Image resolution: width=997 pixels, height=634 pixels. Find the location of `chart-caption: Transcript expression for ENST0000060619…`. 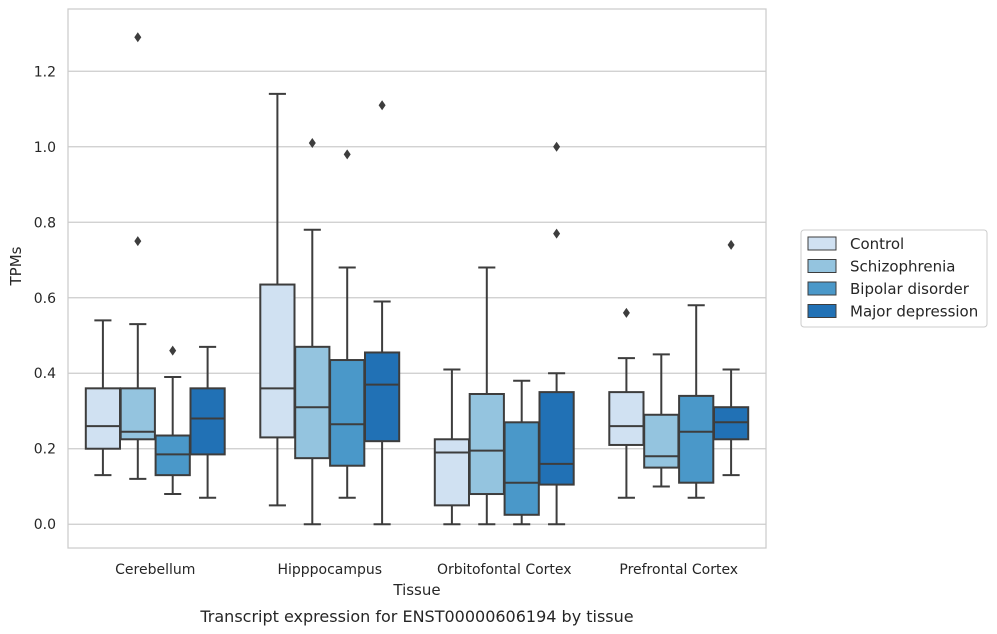

chart-caption: Transcript expression for ENST0000060619… is located at coordinates (416, 616).